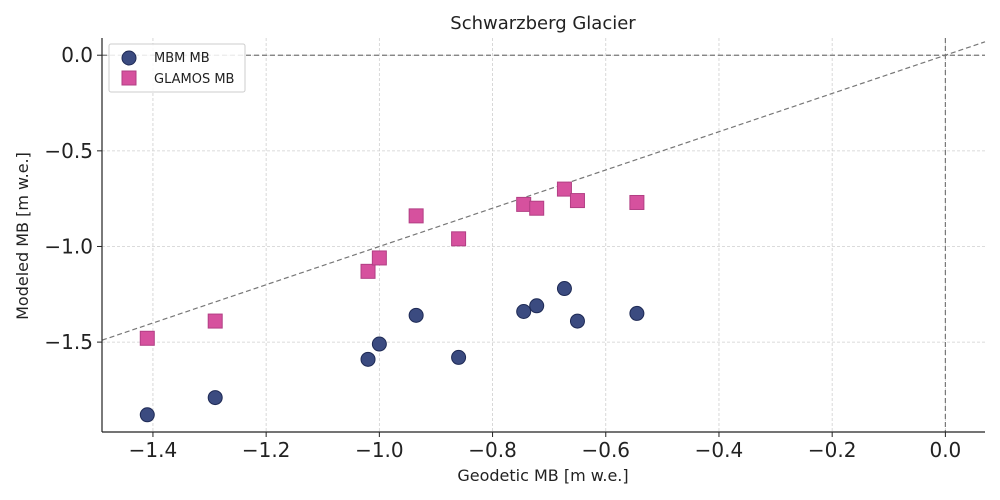  Describe the element at coordinates (22, 236) in the screenshot. I see `y-axis-label: Modeled MB [m w.e.]` at that location.